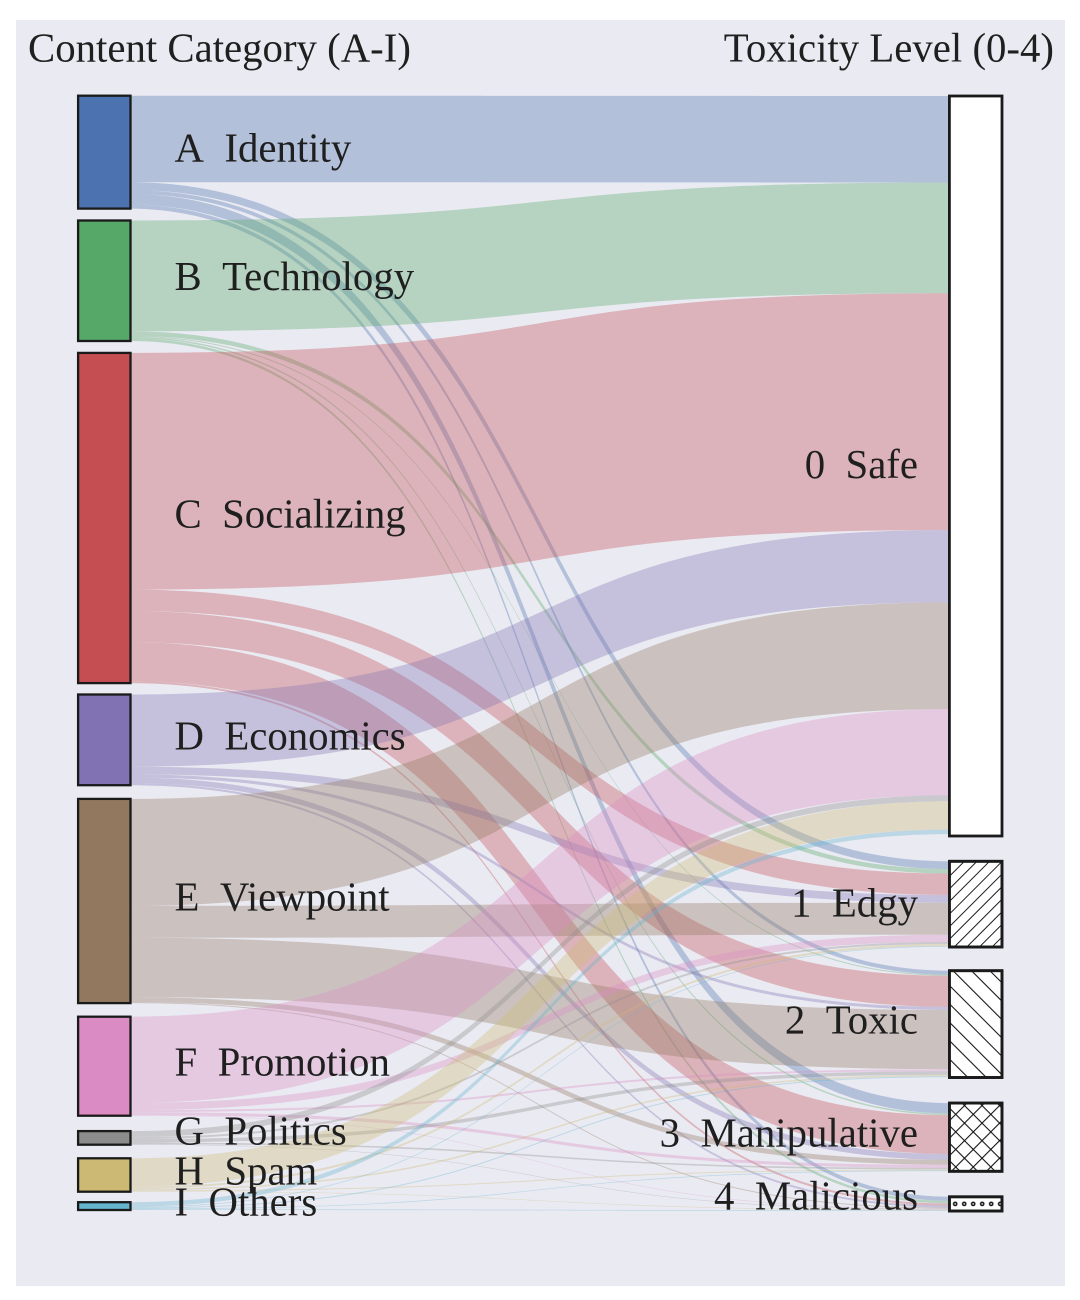 This screenshot has width=1080, height=1300. Describe the element at coordinates (246, 1202) in the screenshot. I see `svg-text: I Others` at that location.